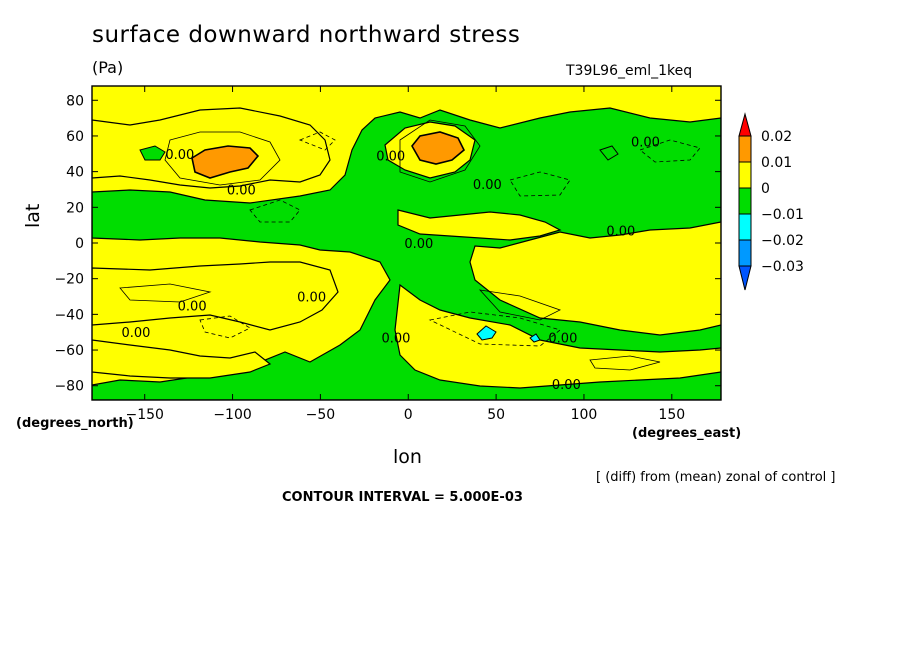 This screenshot has height=654, width=904. What do you see at coordinates (69, 387) in the screenshot?
I see `y-tick-label: −80` at bounding box center [69, 387].